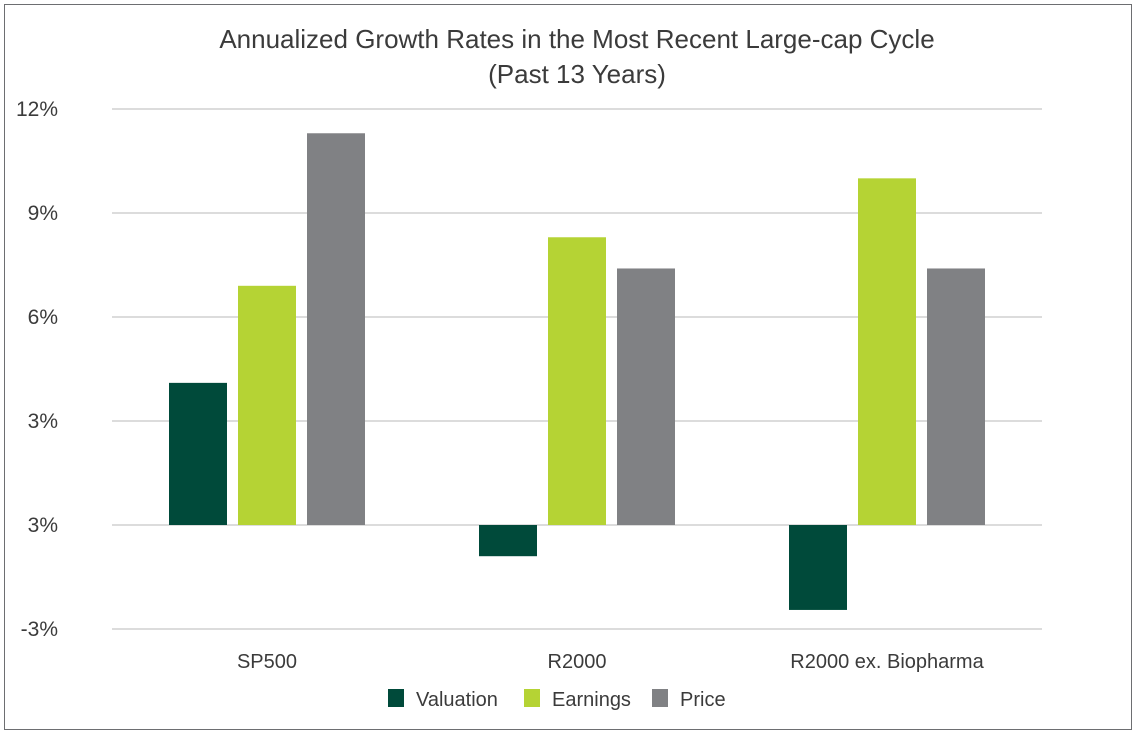 The width and height of the screenshot is (1140, 736). What do you see at coordinates (457, 700) in the screenshot?
I see `legend-label-valuation: Valuation` at bounding box center [457, 700].